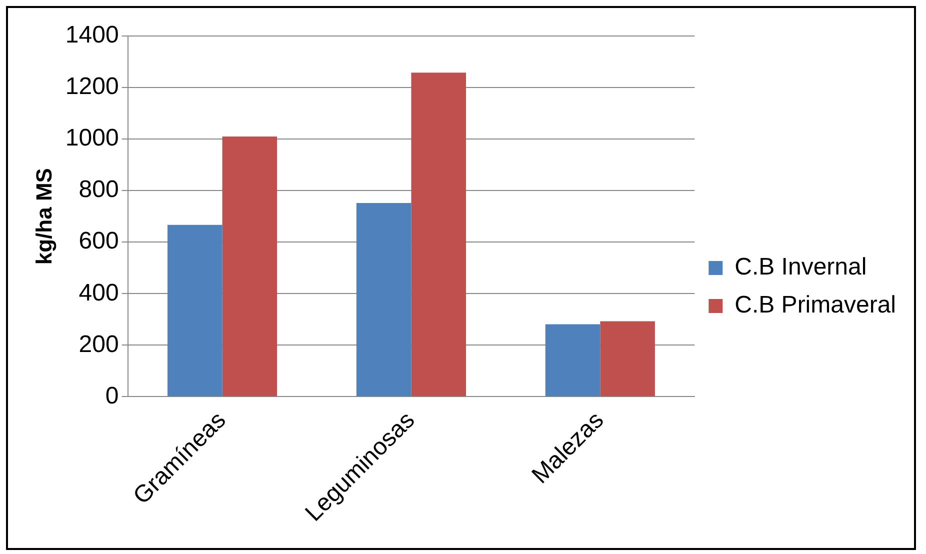  Describe the element at coordinates (815, 305) in the screenshot. I see `legend-label: C.B Primaveral` at that location.